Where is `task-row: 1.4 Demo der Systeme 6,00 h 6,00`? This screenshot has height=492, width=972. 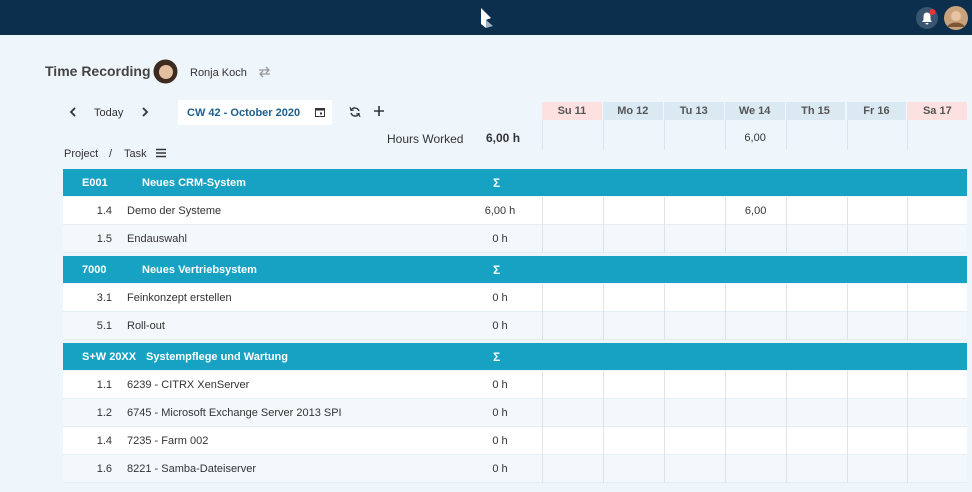 task-row: 1.4 Demo der Systeme 6,00 h 6,00 is located at coordinates (515, 211).